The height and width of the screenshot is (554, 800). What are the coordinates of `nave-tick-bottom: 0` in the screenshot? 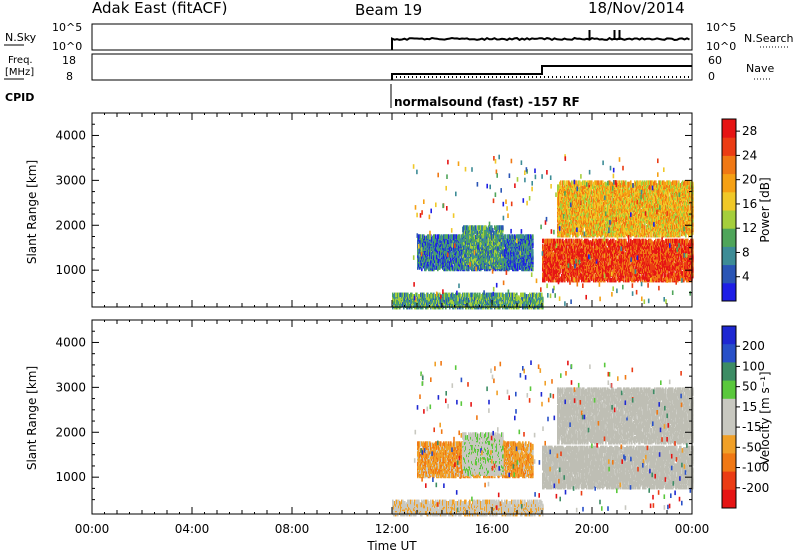 It's located at (711, 76).